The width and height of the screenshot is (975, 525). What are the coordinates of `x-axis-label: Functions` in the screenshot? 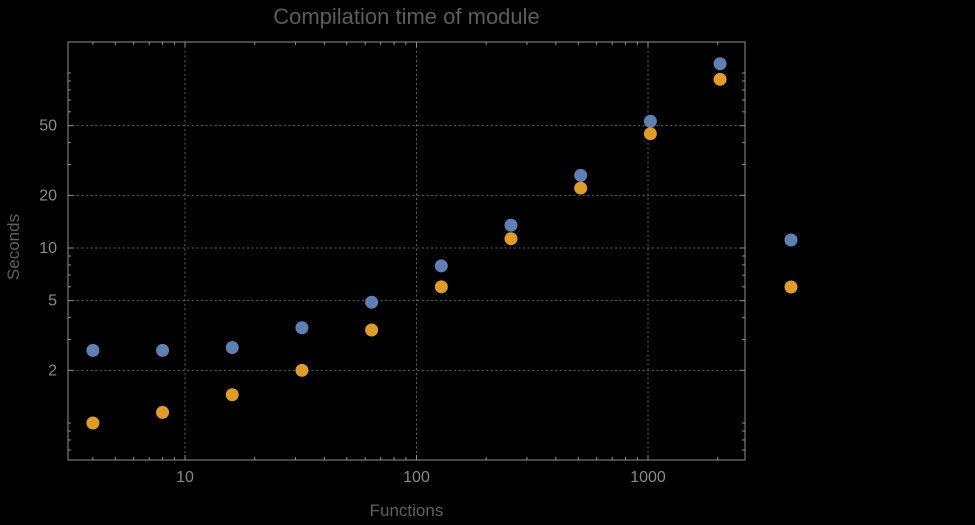 It's located at (406, 510).